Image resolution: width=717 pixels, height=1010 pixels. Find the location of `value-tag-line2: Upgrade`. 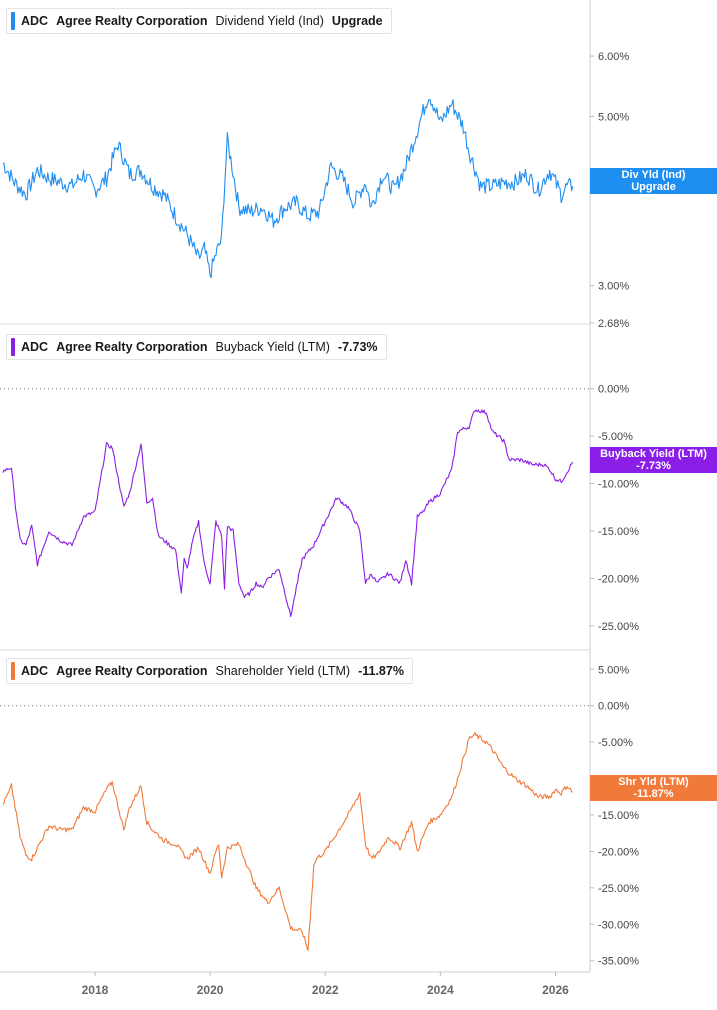

value-tag-line2: Upgrade is located at coordinates (653, 187).